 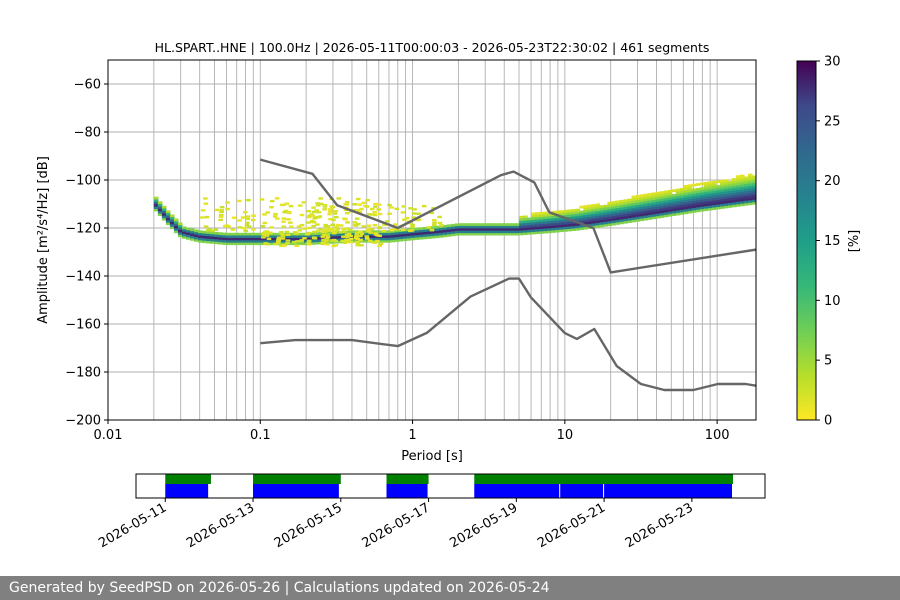 What do you see at coordinates (412, 431) in the screenshot?
I see `x-axis-ticks: 0.01 0.1 1 10 100` at bounding box center [412, 431].